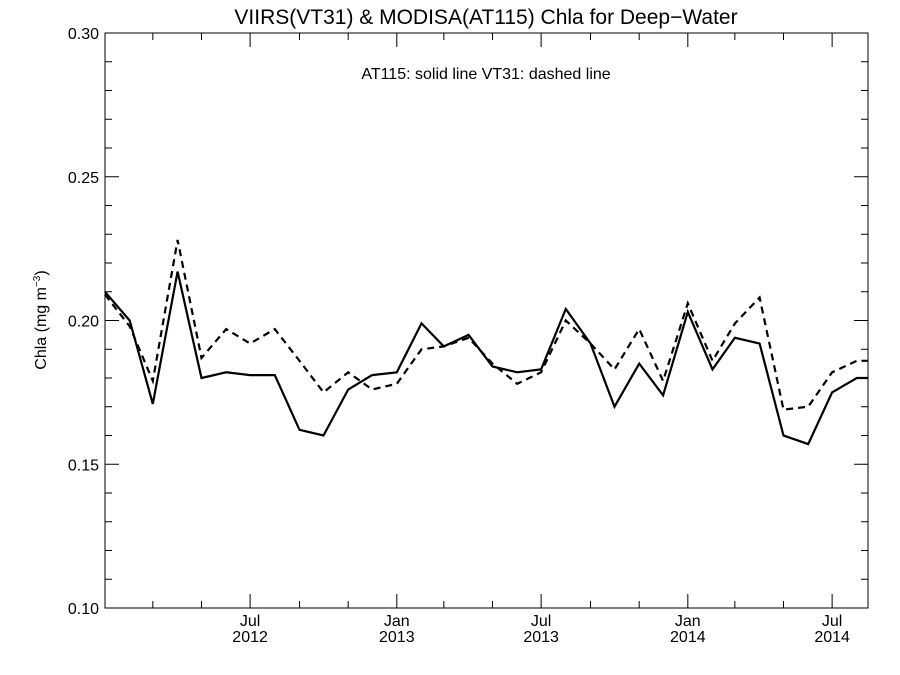 The height and width of the screenshot is (675, 900). Describe the element at coordinates (83, 34) in the screenshot. I see `y-tick-label: 0.30` at that location.